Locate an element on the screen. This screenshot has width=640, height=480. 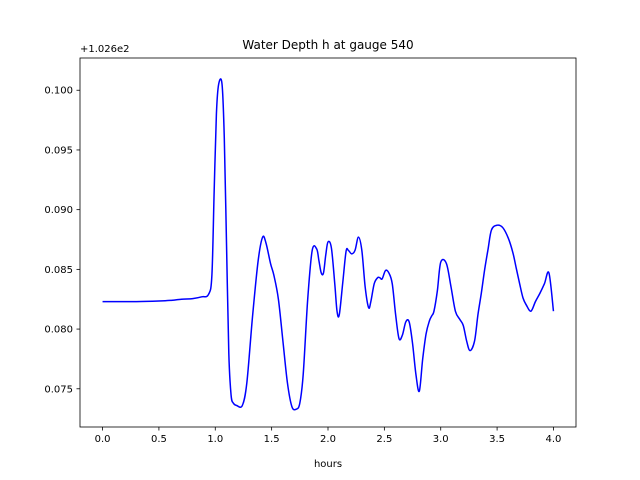
y-tick-label: 0.100 is located at coordinates (58, 91).